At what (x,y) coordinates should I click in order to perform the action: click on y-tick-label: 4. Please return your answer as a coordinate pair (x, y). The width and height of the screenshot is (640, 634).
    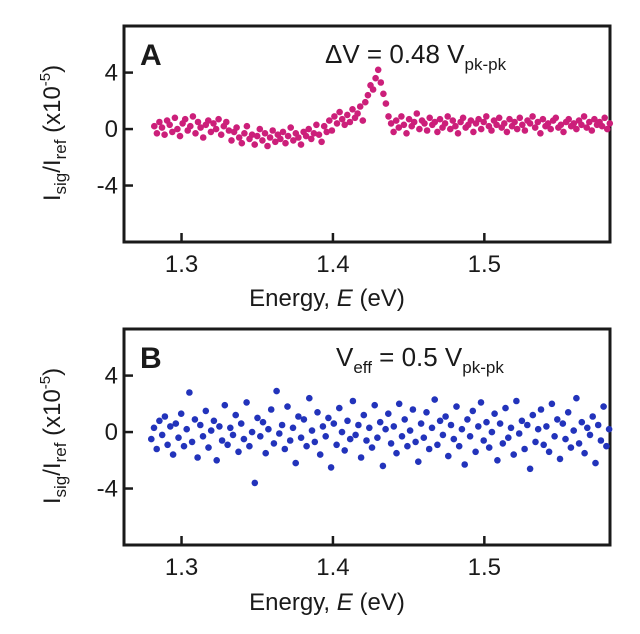
    Looking at the image, I should click on (111, 73).